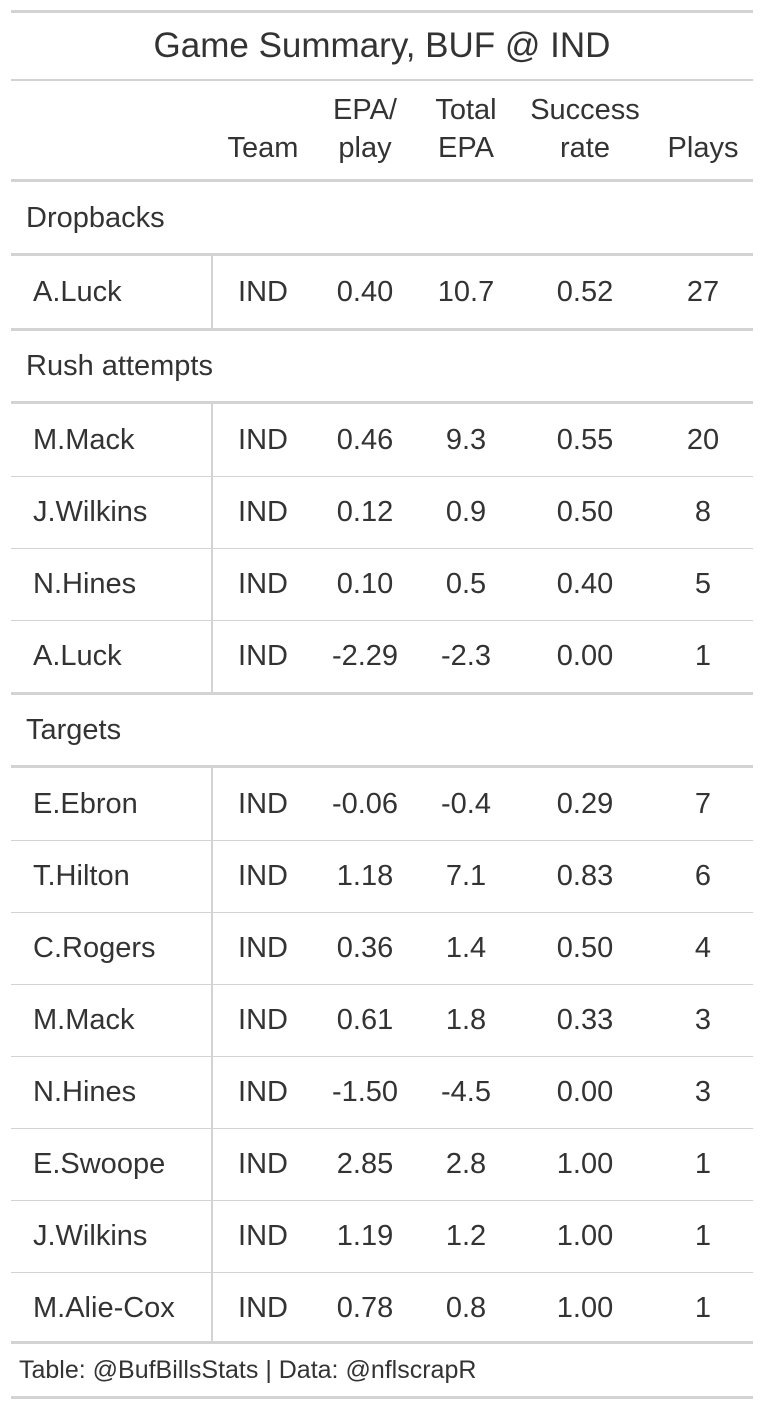  Describe the element at coordinates (74, 729) in the screenshot. I see `group-label: Targets` at that location.